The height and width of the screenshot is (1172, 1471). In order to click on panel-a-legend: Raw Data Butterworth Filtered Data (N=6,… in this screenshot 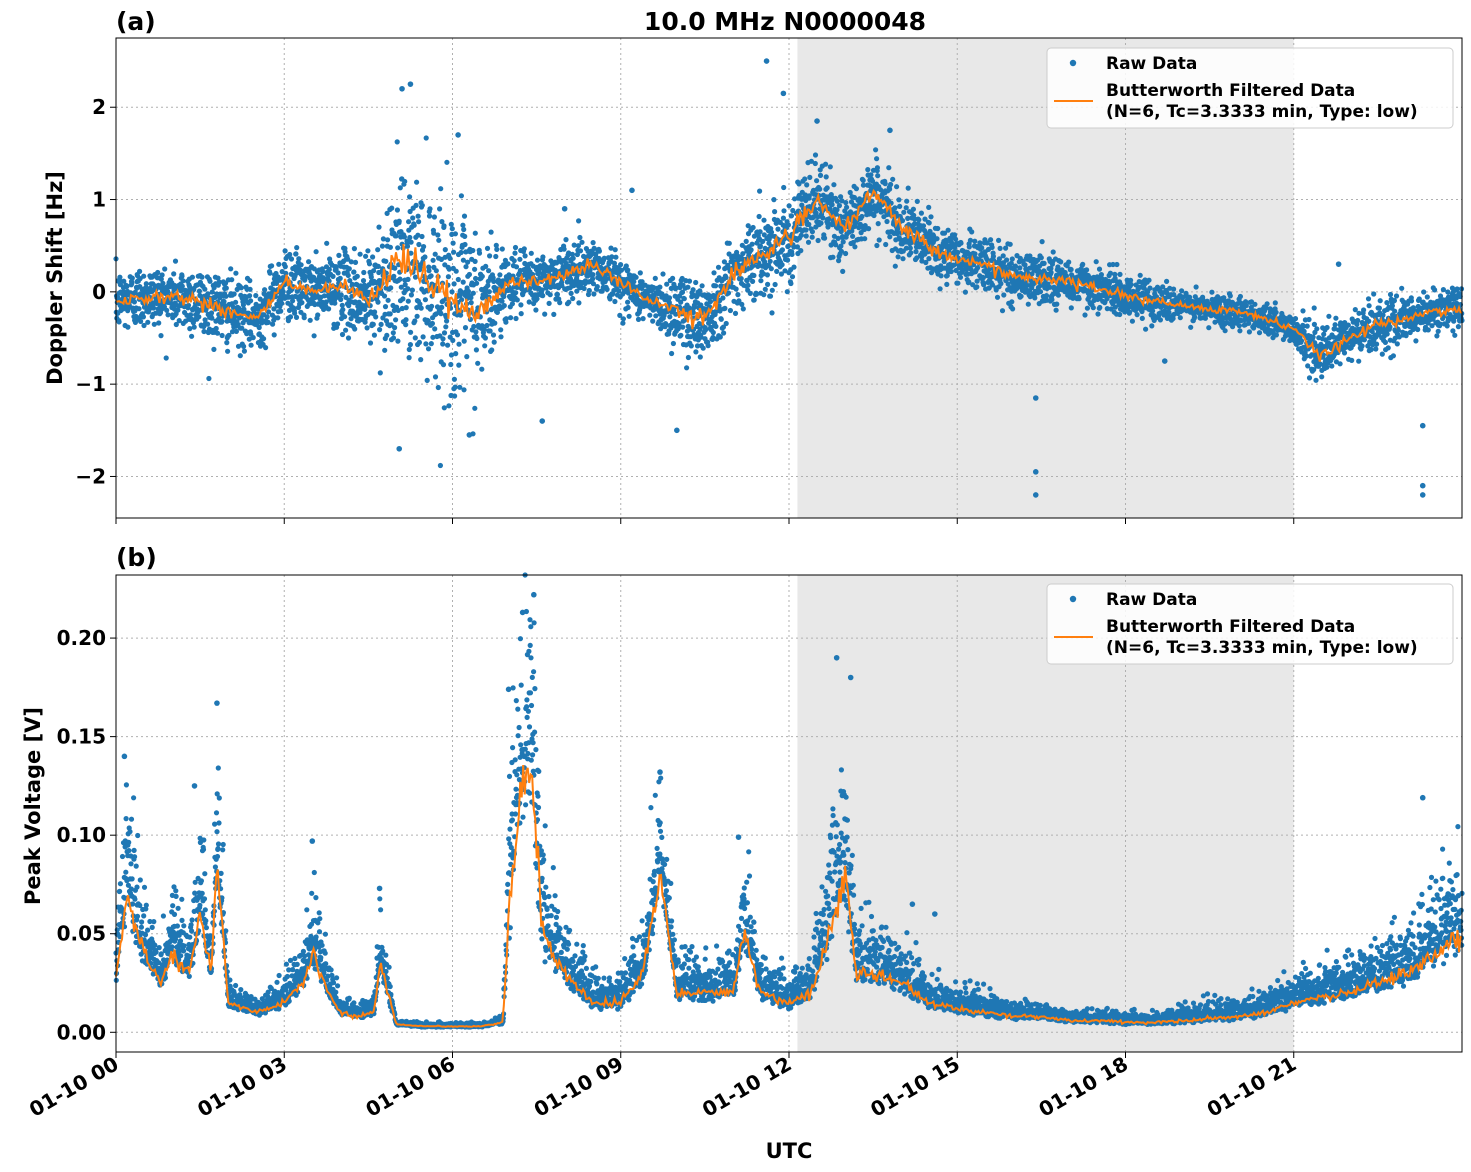, I will do `click(1250, 88)`.